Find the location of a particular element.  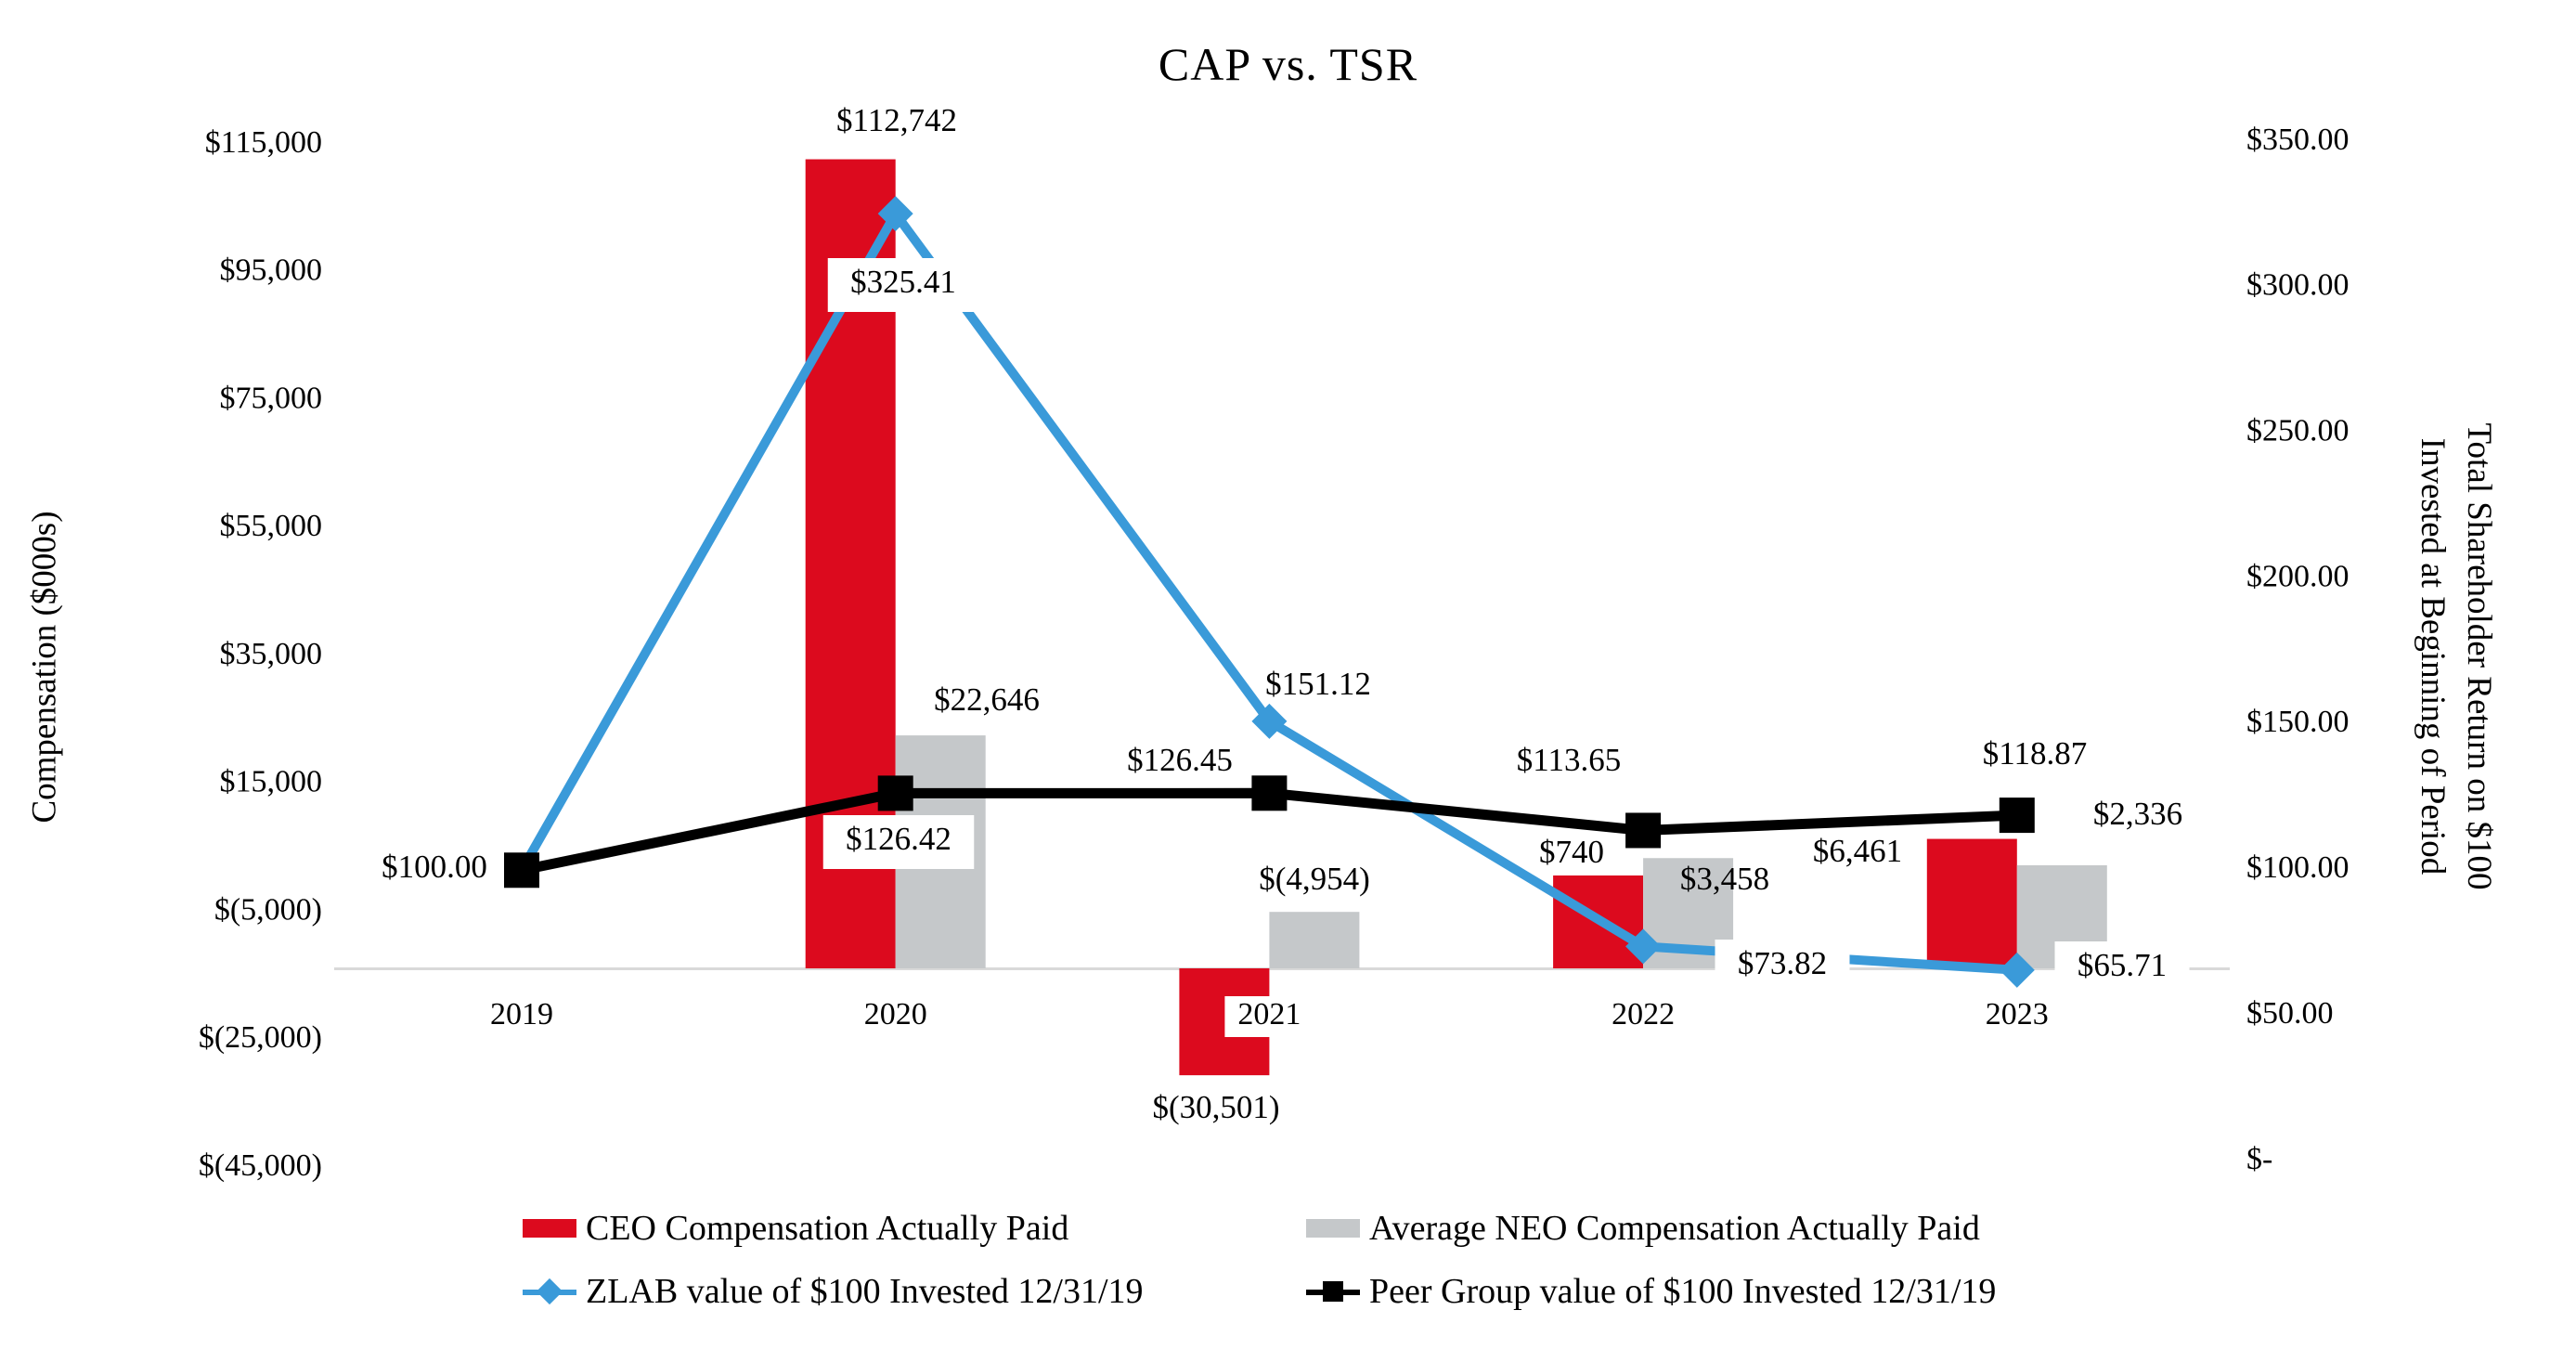

data-label: $126.42 is located at coordinates (898, 839).